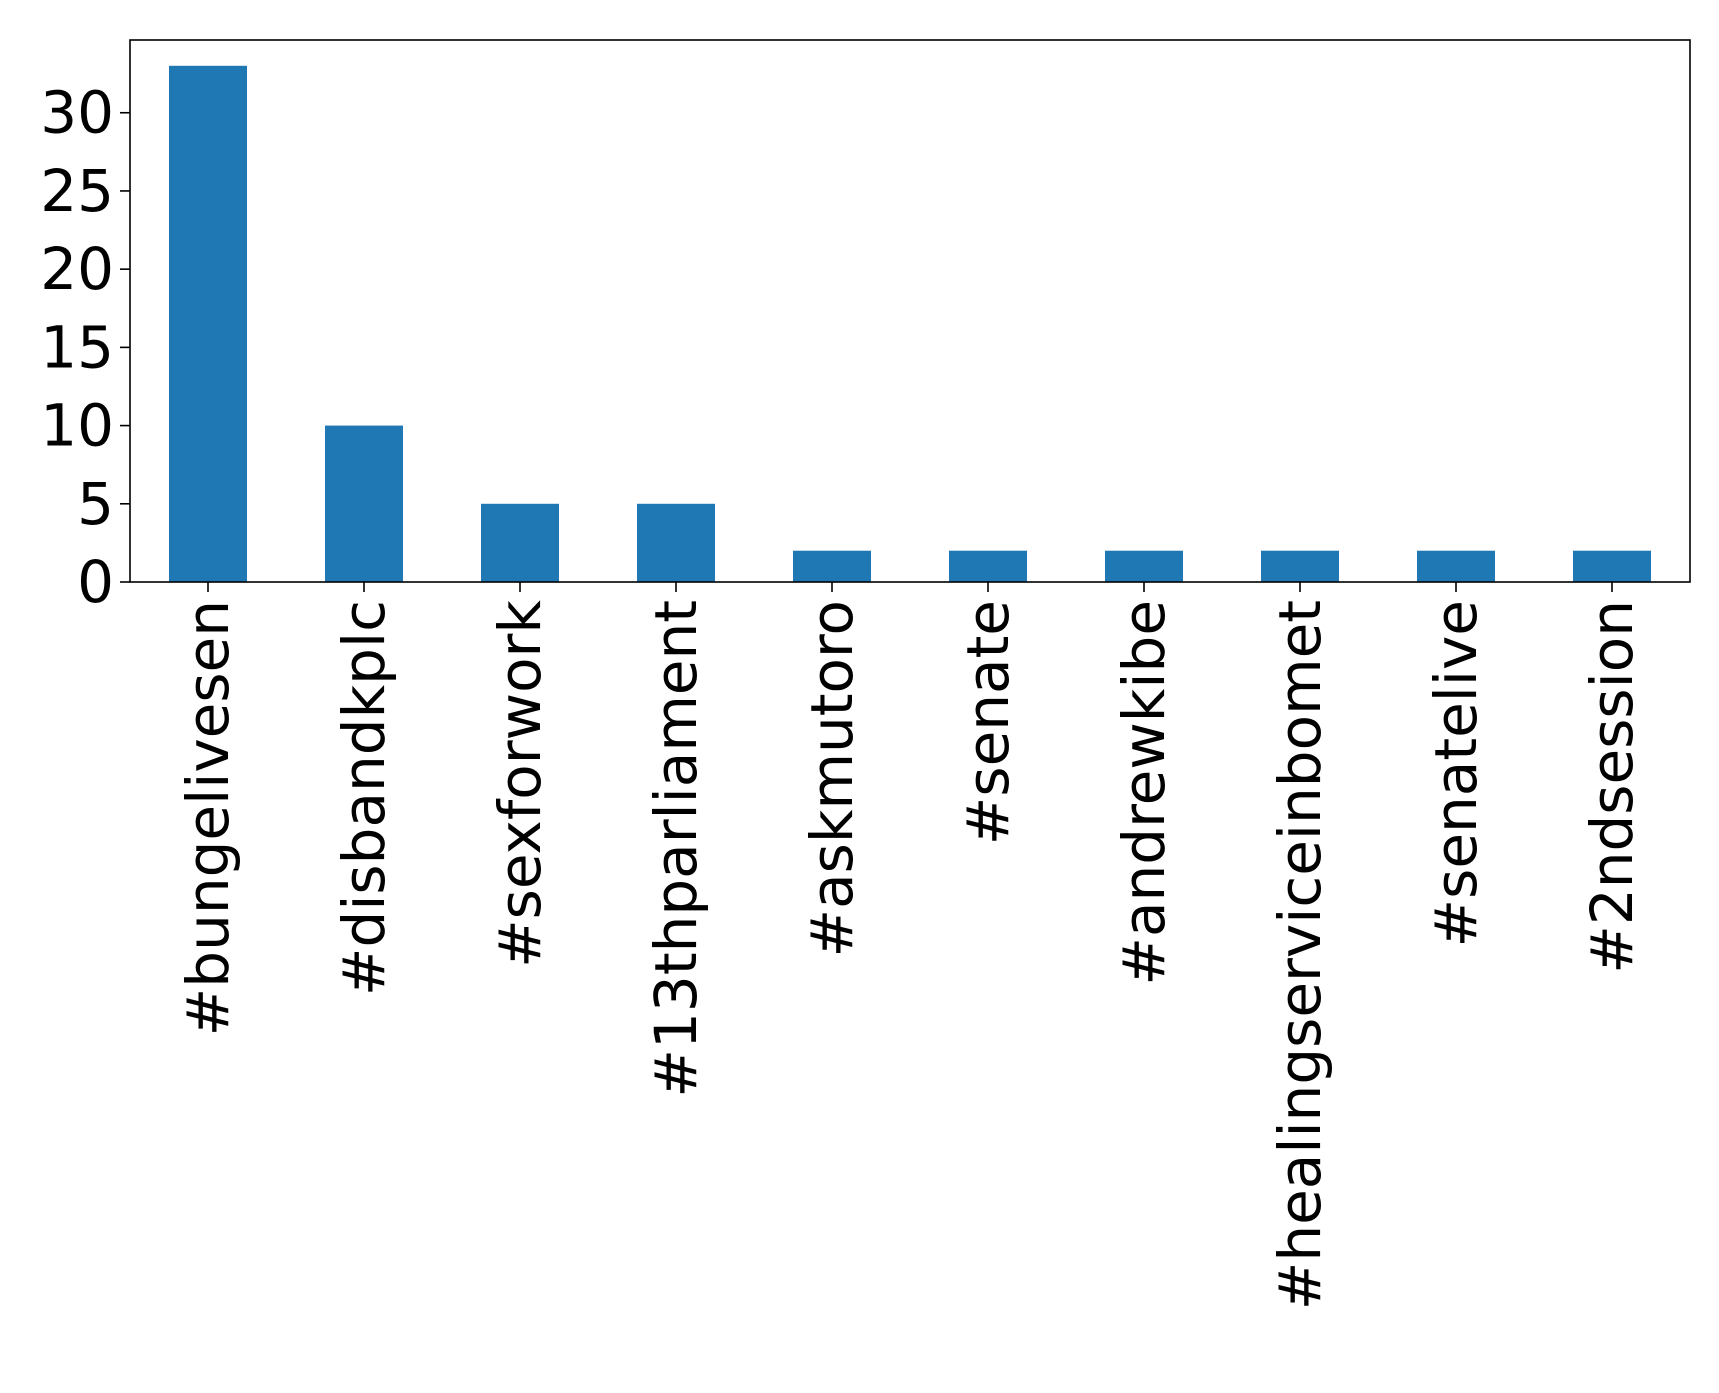 This screenshot has width=1719, height=1393. I want to click on y-tick-label: 0, so click(95, 582).